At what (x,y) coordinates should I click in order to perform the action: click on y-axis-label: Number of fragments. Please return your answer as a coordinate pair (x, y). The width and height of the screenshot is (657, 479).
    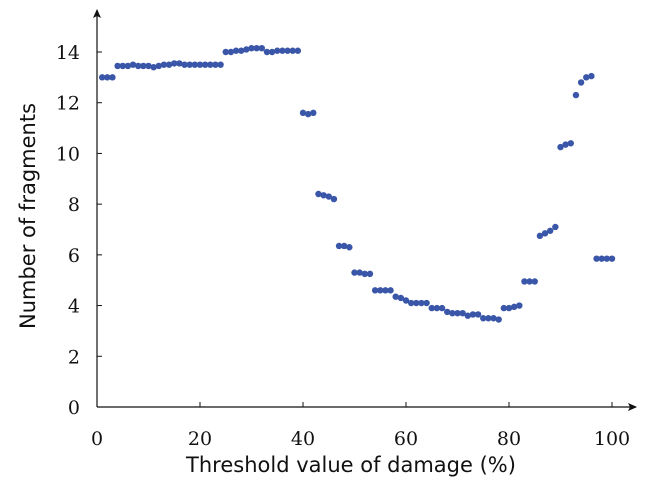
    Looking at the image, I should click on (28, 216).